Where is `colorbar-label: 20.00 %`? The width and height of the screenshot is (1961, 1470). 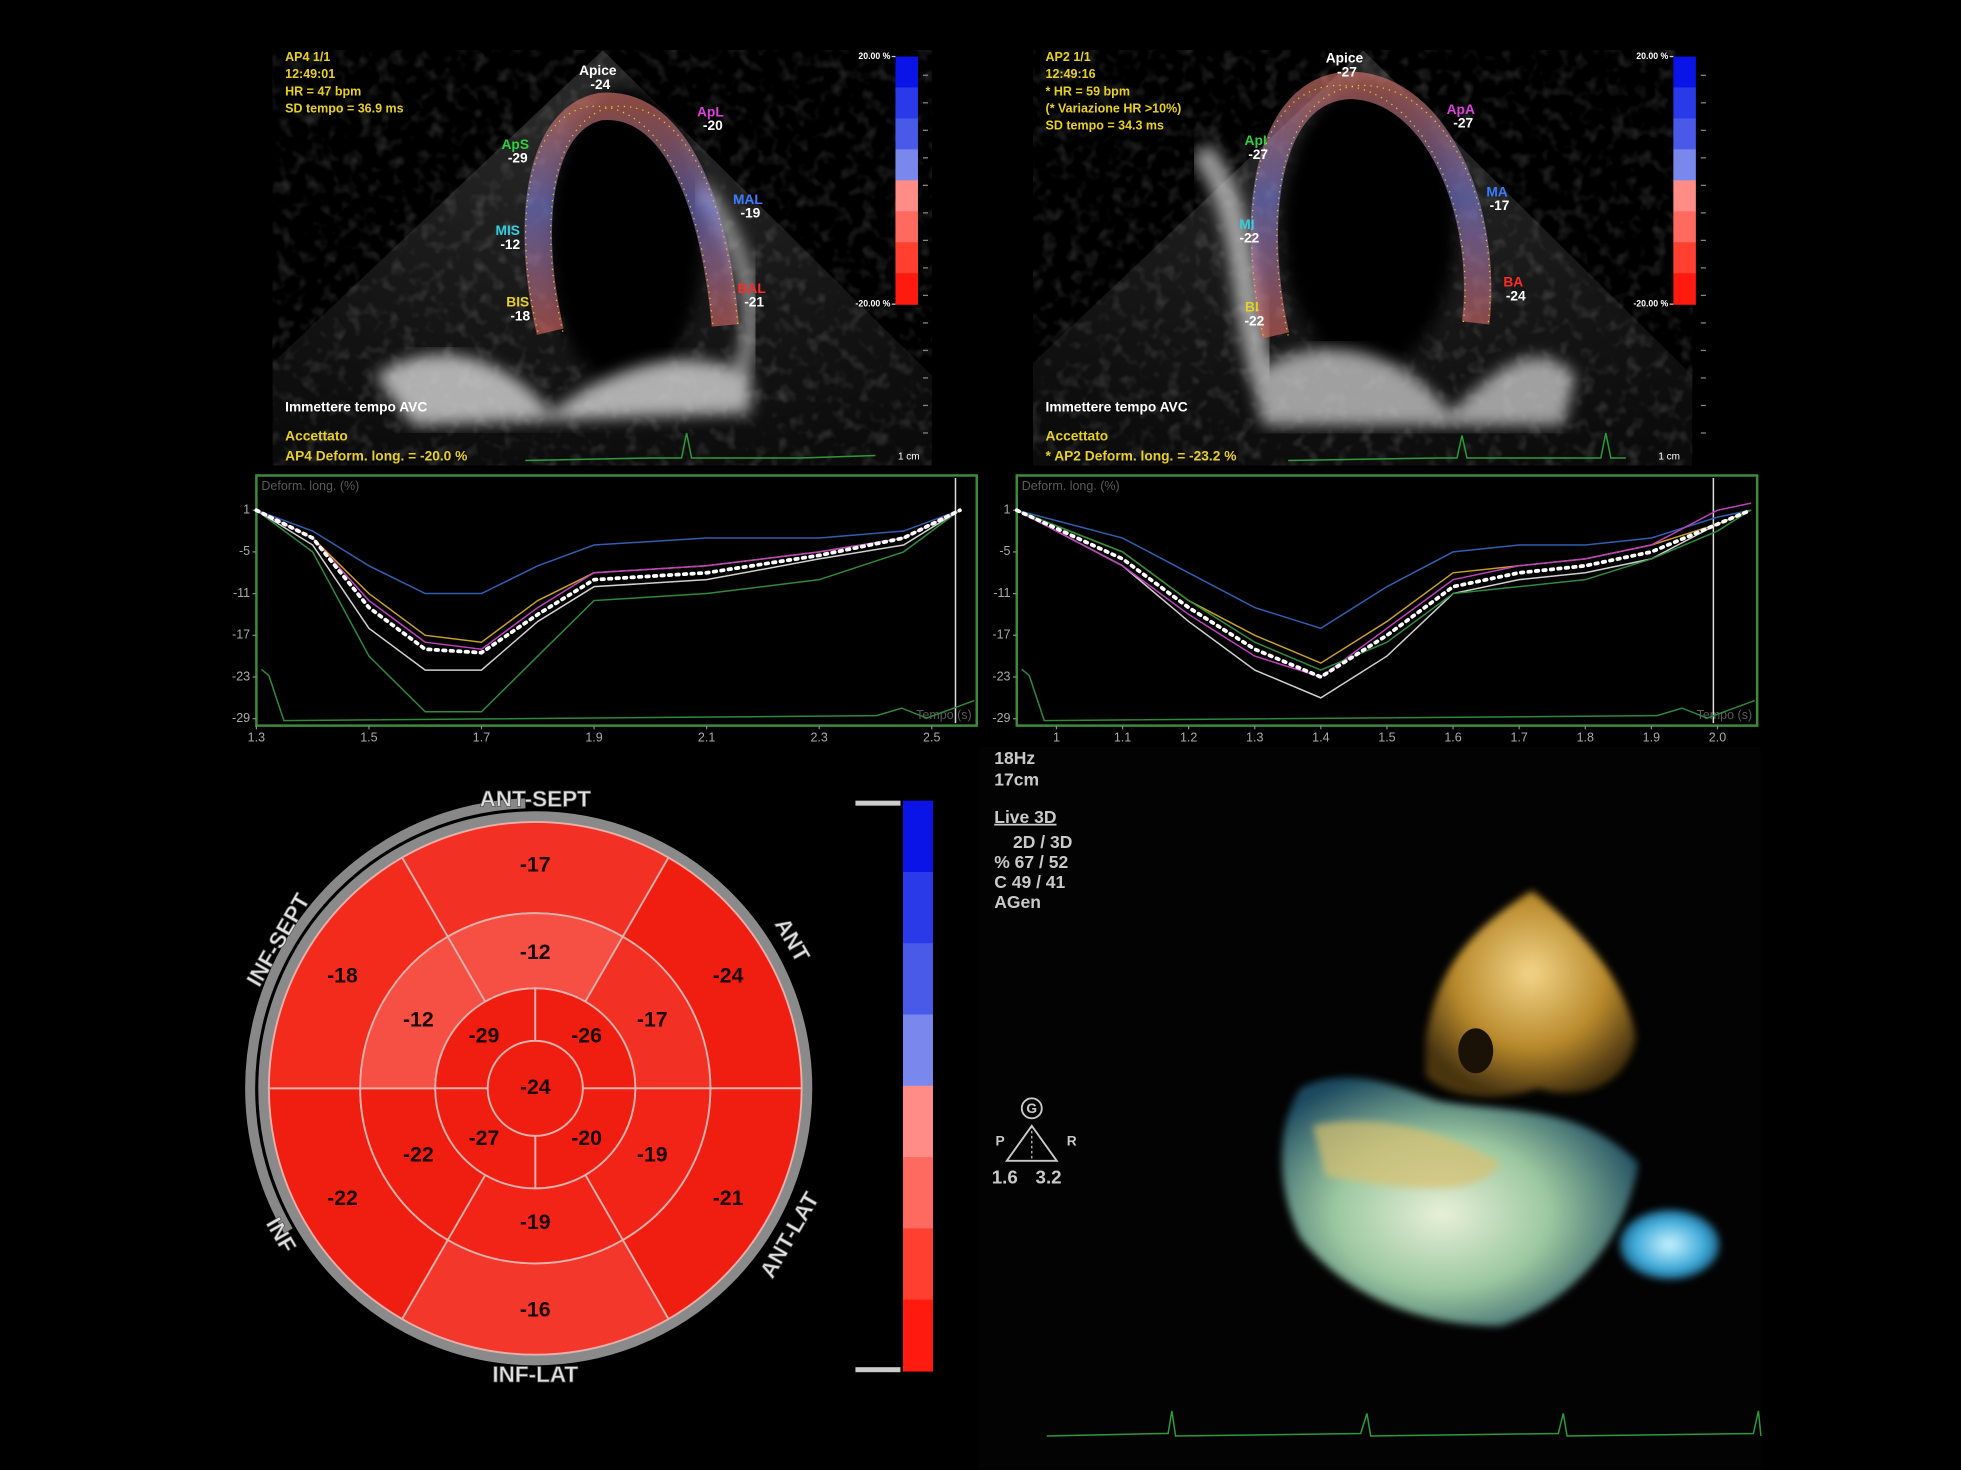
colorbar-label: 20.00 % is located at coordinates (874, 56).